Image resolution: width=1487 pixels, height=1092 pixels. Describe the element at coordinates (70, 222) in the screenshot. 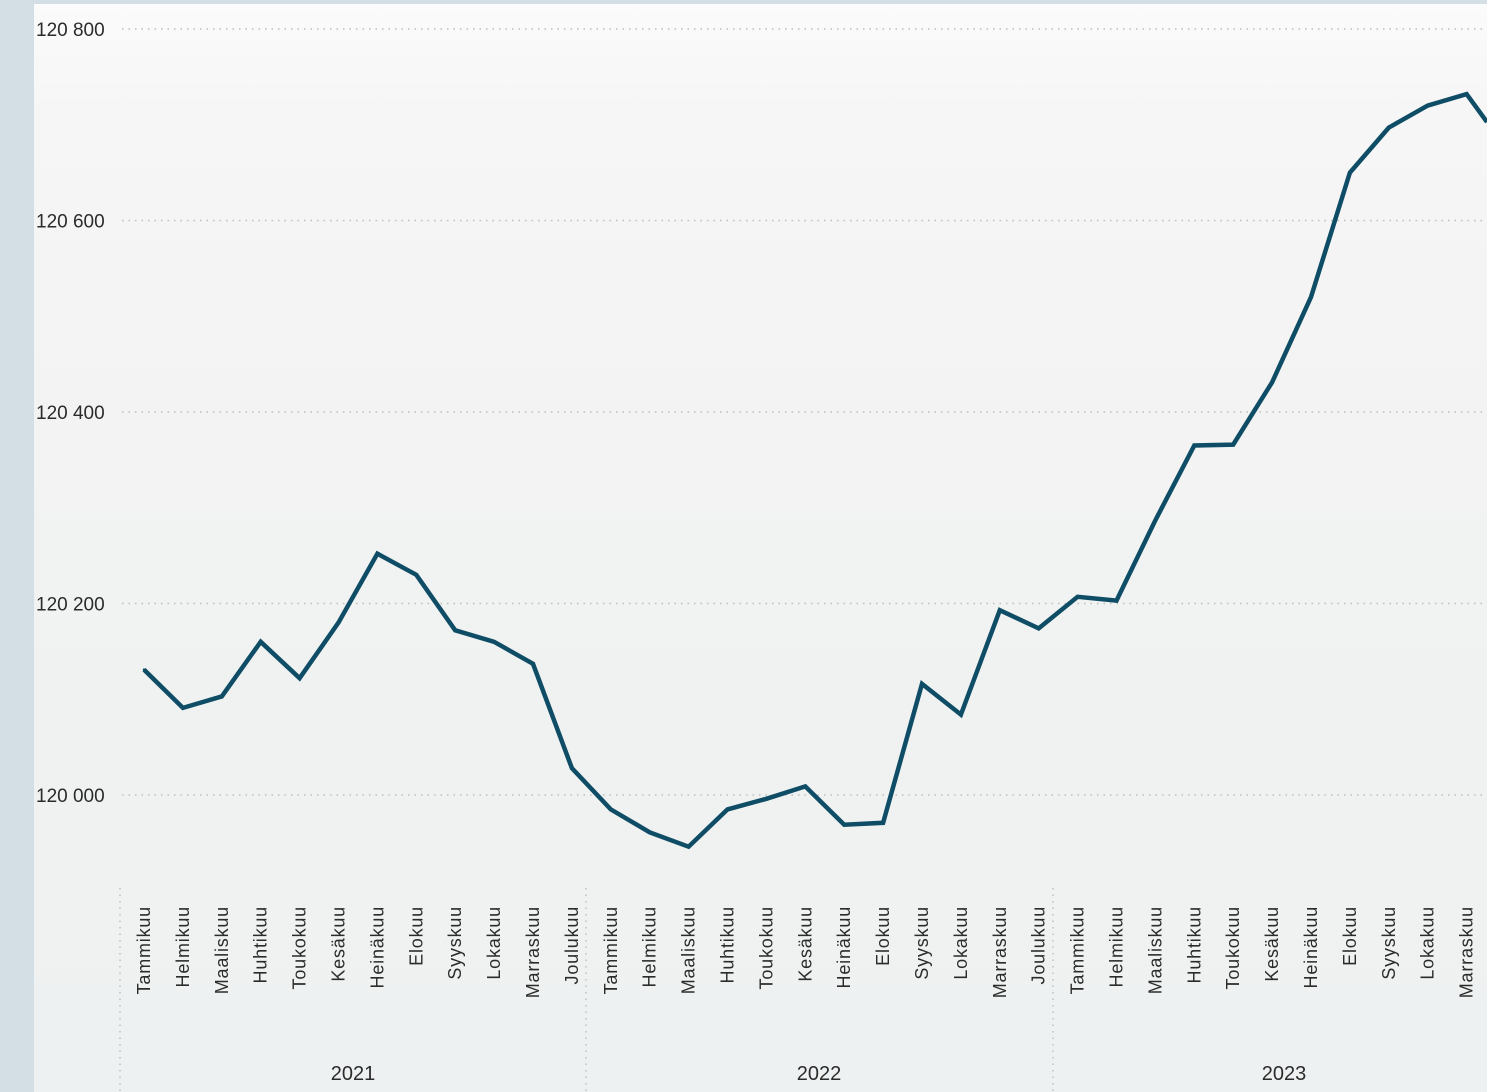

I see `y-tick-label: 120 600` at that location.